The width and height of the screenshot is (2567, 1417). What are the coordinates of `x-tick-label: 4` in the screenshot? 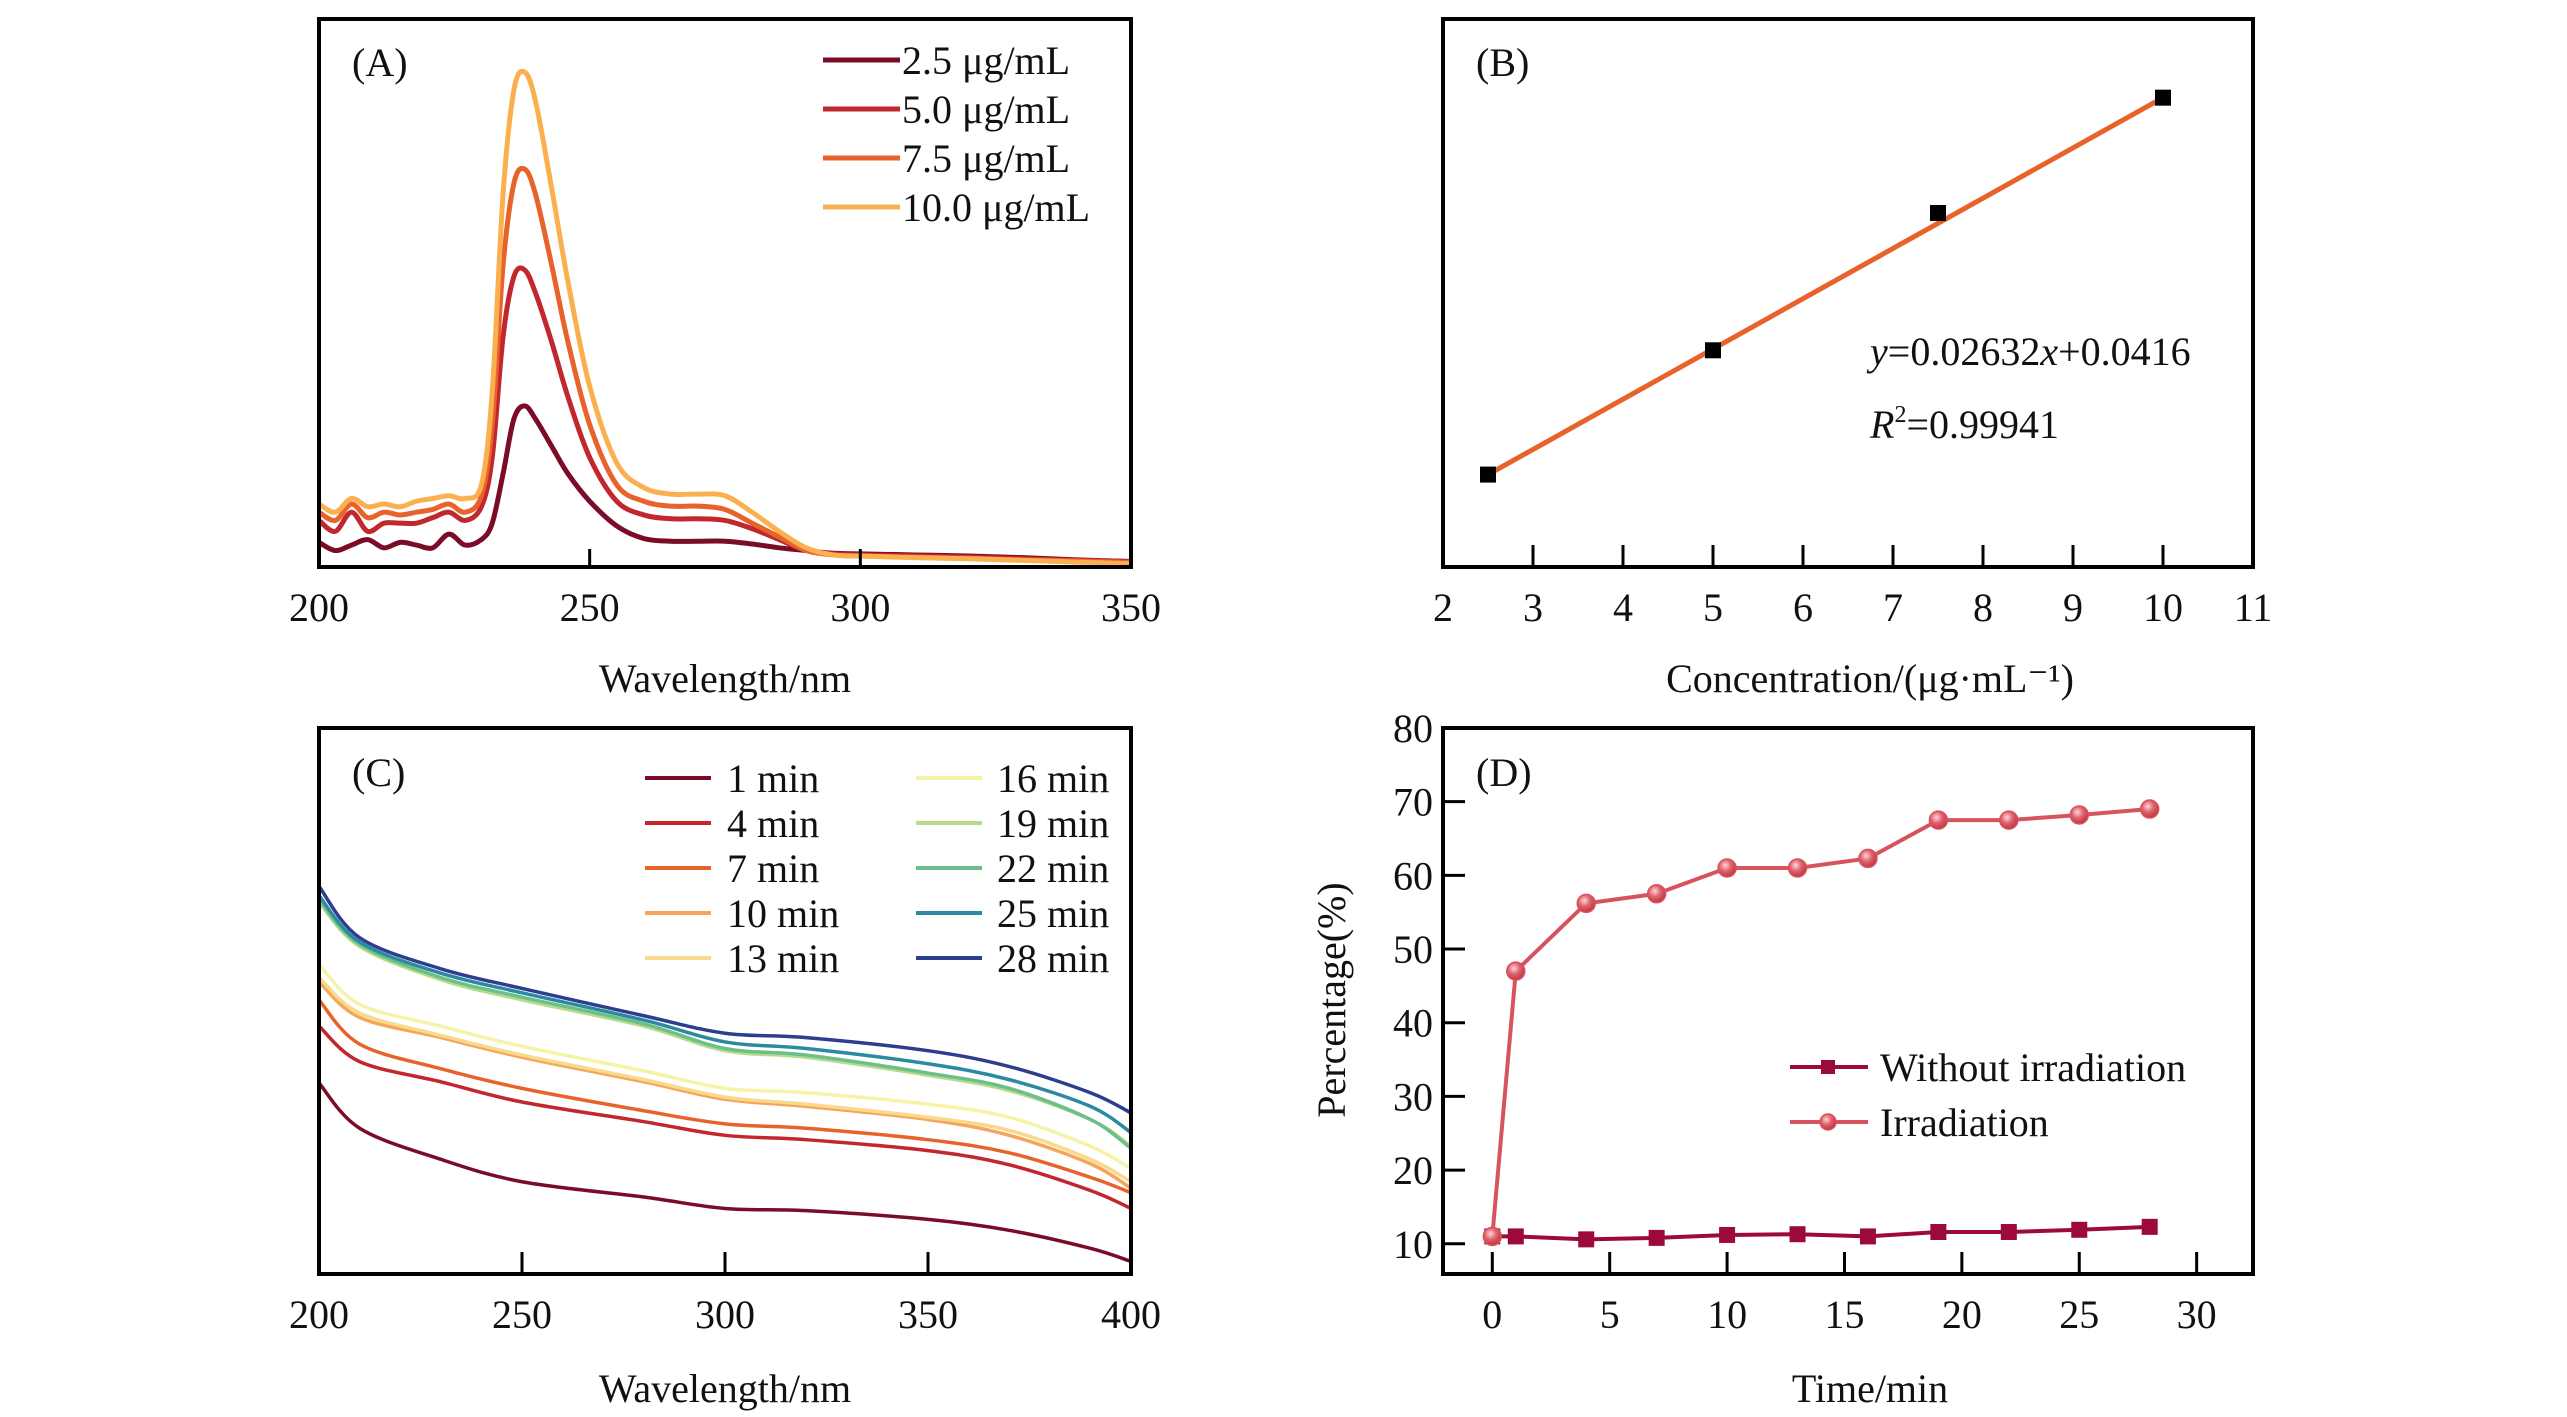 It's located at (1623, 607).